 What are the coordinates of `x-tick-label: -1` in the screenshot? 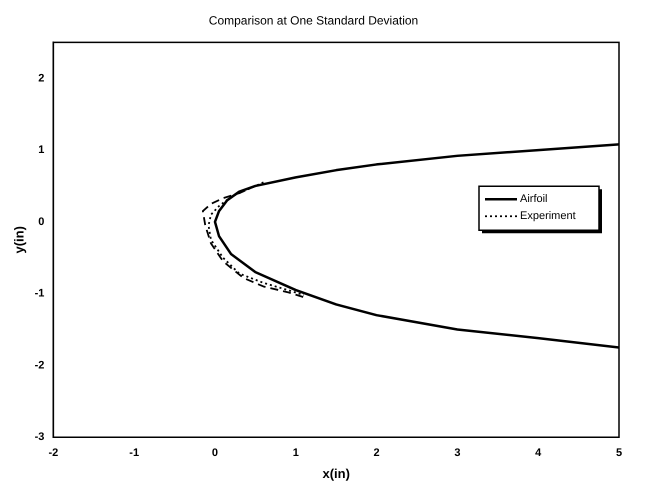 It's located at (134, 452).